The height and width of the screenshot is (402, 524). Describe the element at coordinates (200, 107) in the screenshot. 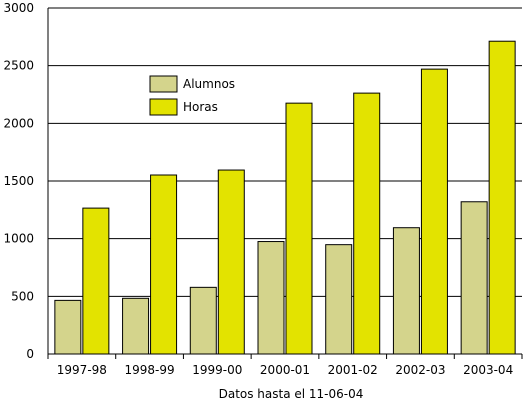

I see `legend-label-horas: Horas` at that location.